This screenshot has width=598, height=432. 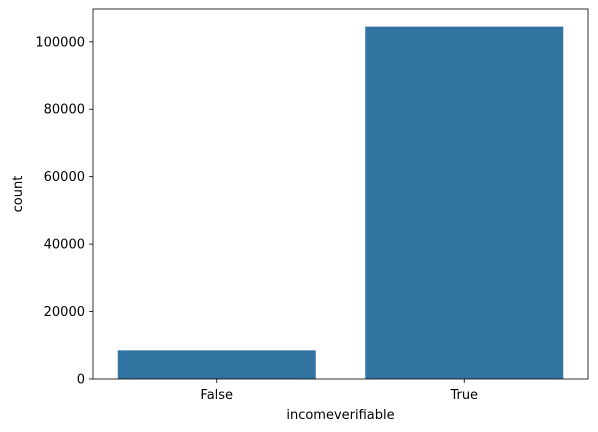 What do you see at coordinates (60, 42) in the screenshot?
I see `y-tick-label: 100000` at bounding box center [60, 42].